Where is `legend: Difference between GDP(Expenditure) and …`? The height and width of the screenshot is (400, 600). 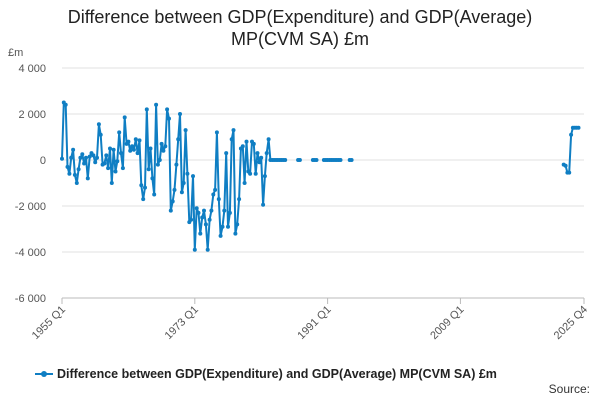
legend: Difference between GDP(Expenditure) and … is located at coordinates (266, 374).